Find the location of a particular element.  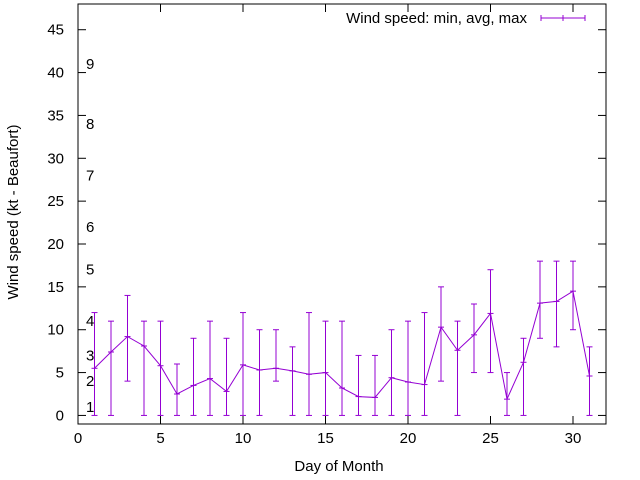

beaufort-label: 9 is located at coordinates (90, 64).